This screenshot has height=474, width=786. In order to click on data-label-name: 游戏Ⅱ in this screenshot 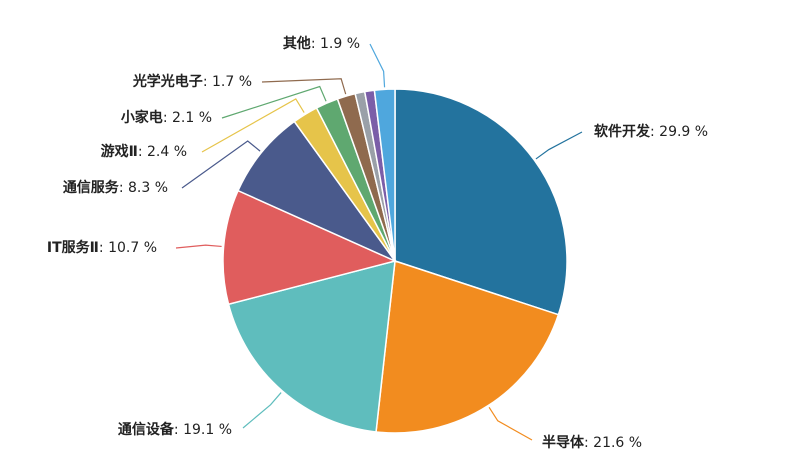, I will do `click(119, 151)`.